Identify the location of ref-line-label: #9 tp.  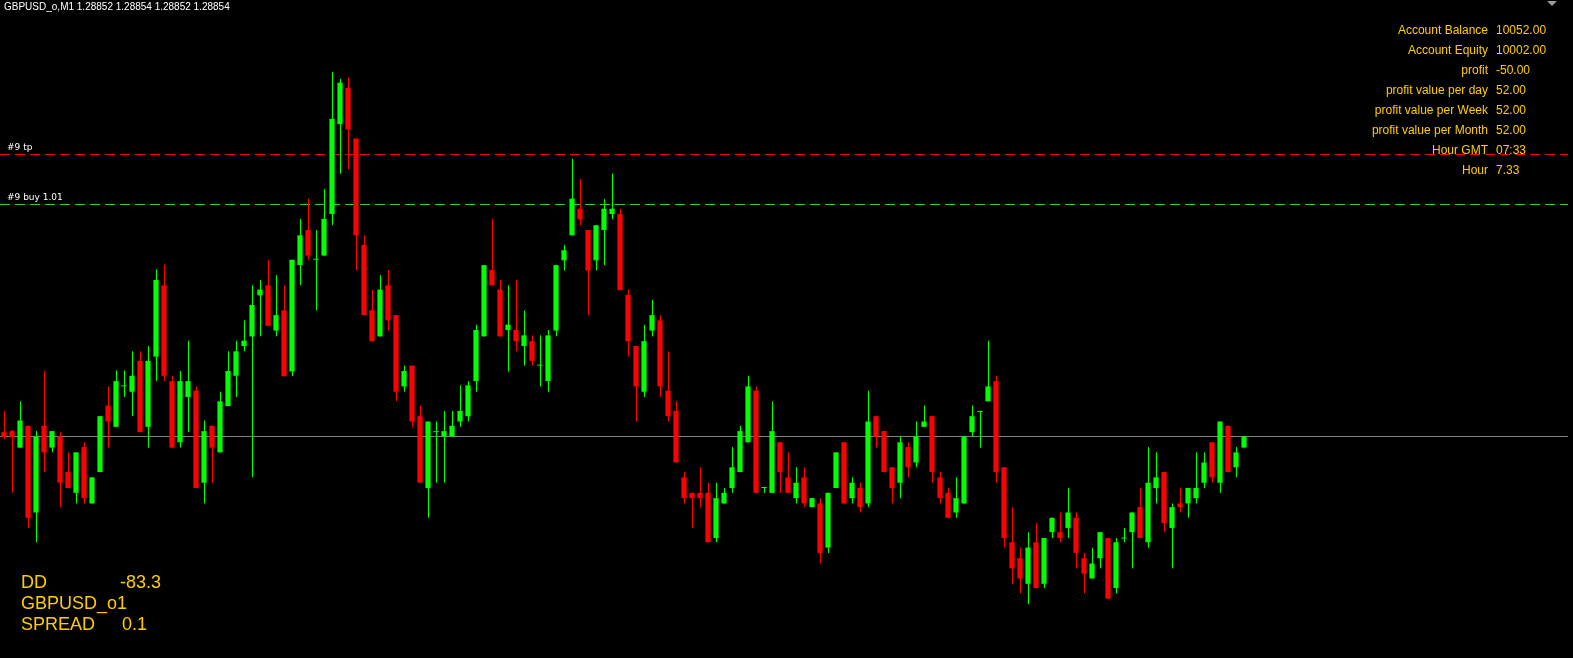
(20, 147).